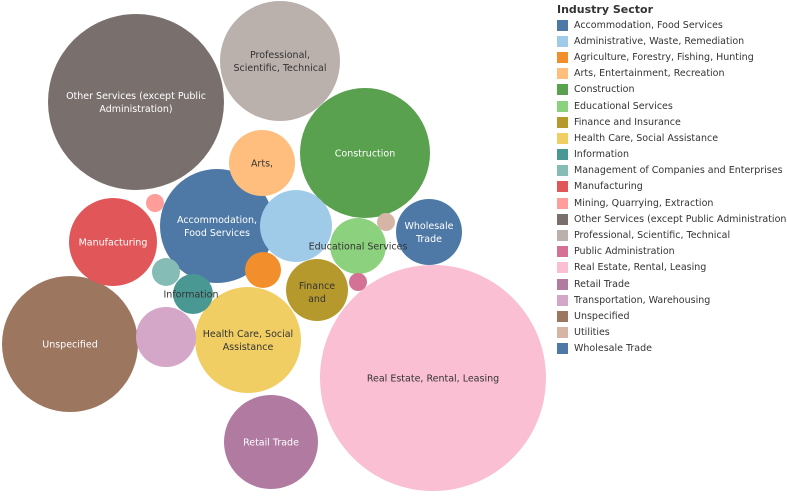 The width and height of the screenshot is (787, 497). Describe the element at coordinates (605, 9) in the screenshot. I see `legend-title: Industry Sector` at that location.